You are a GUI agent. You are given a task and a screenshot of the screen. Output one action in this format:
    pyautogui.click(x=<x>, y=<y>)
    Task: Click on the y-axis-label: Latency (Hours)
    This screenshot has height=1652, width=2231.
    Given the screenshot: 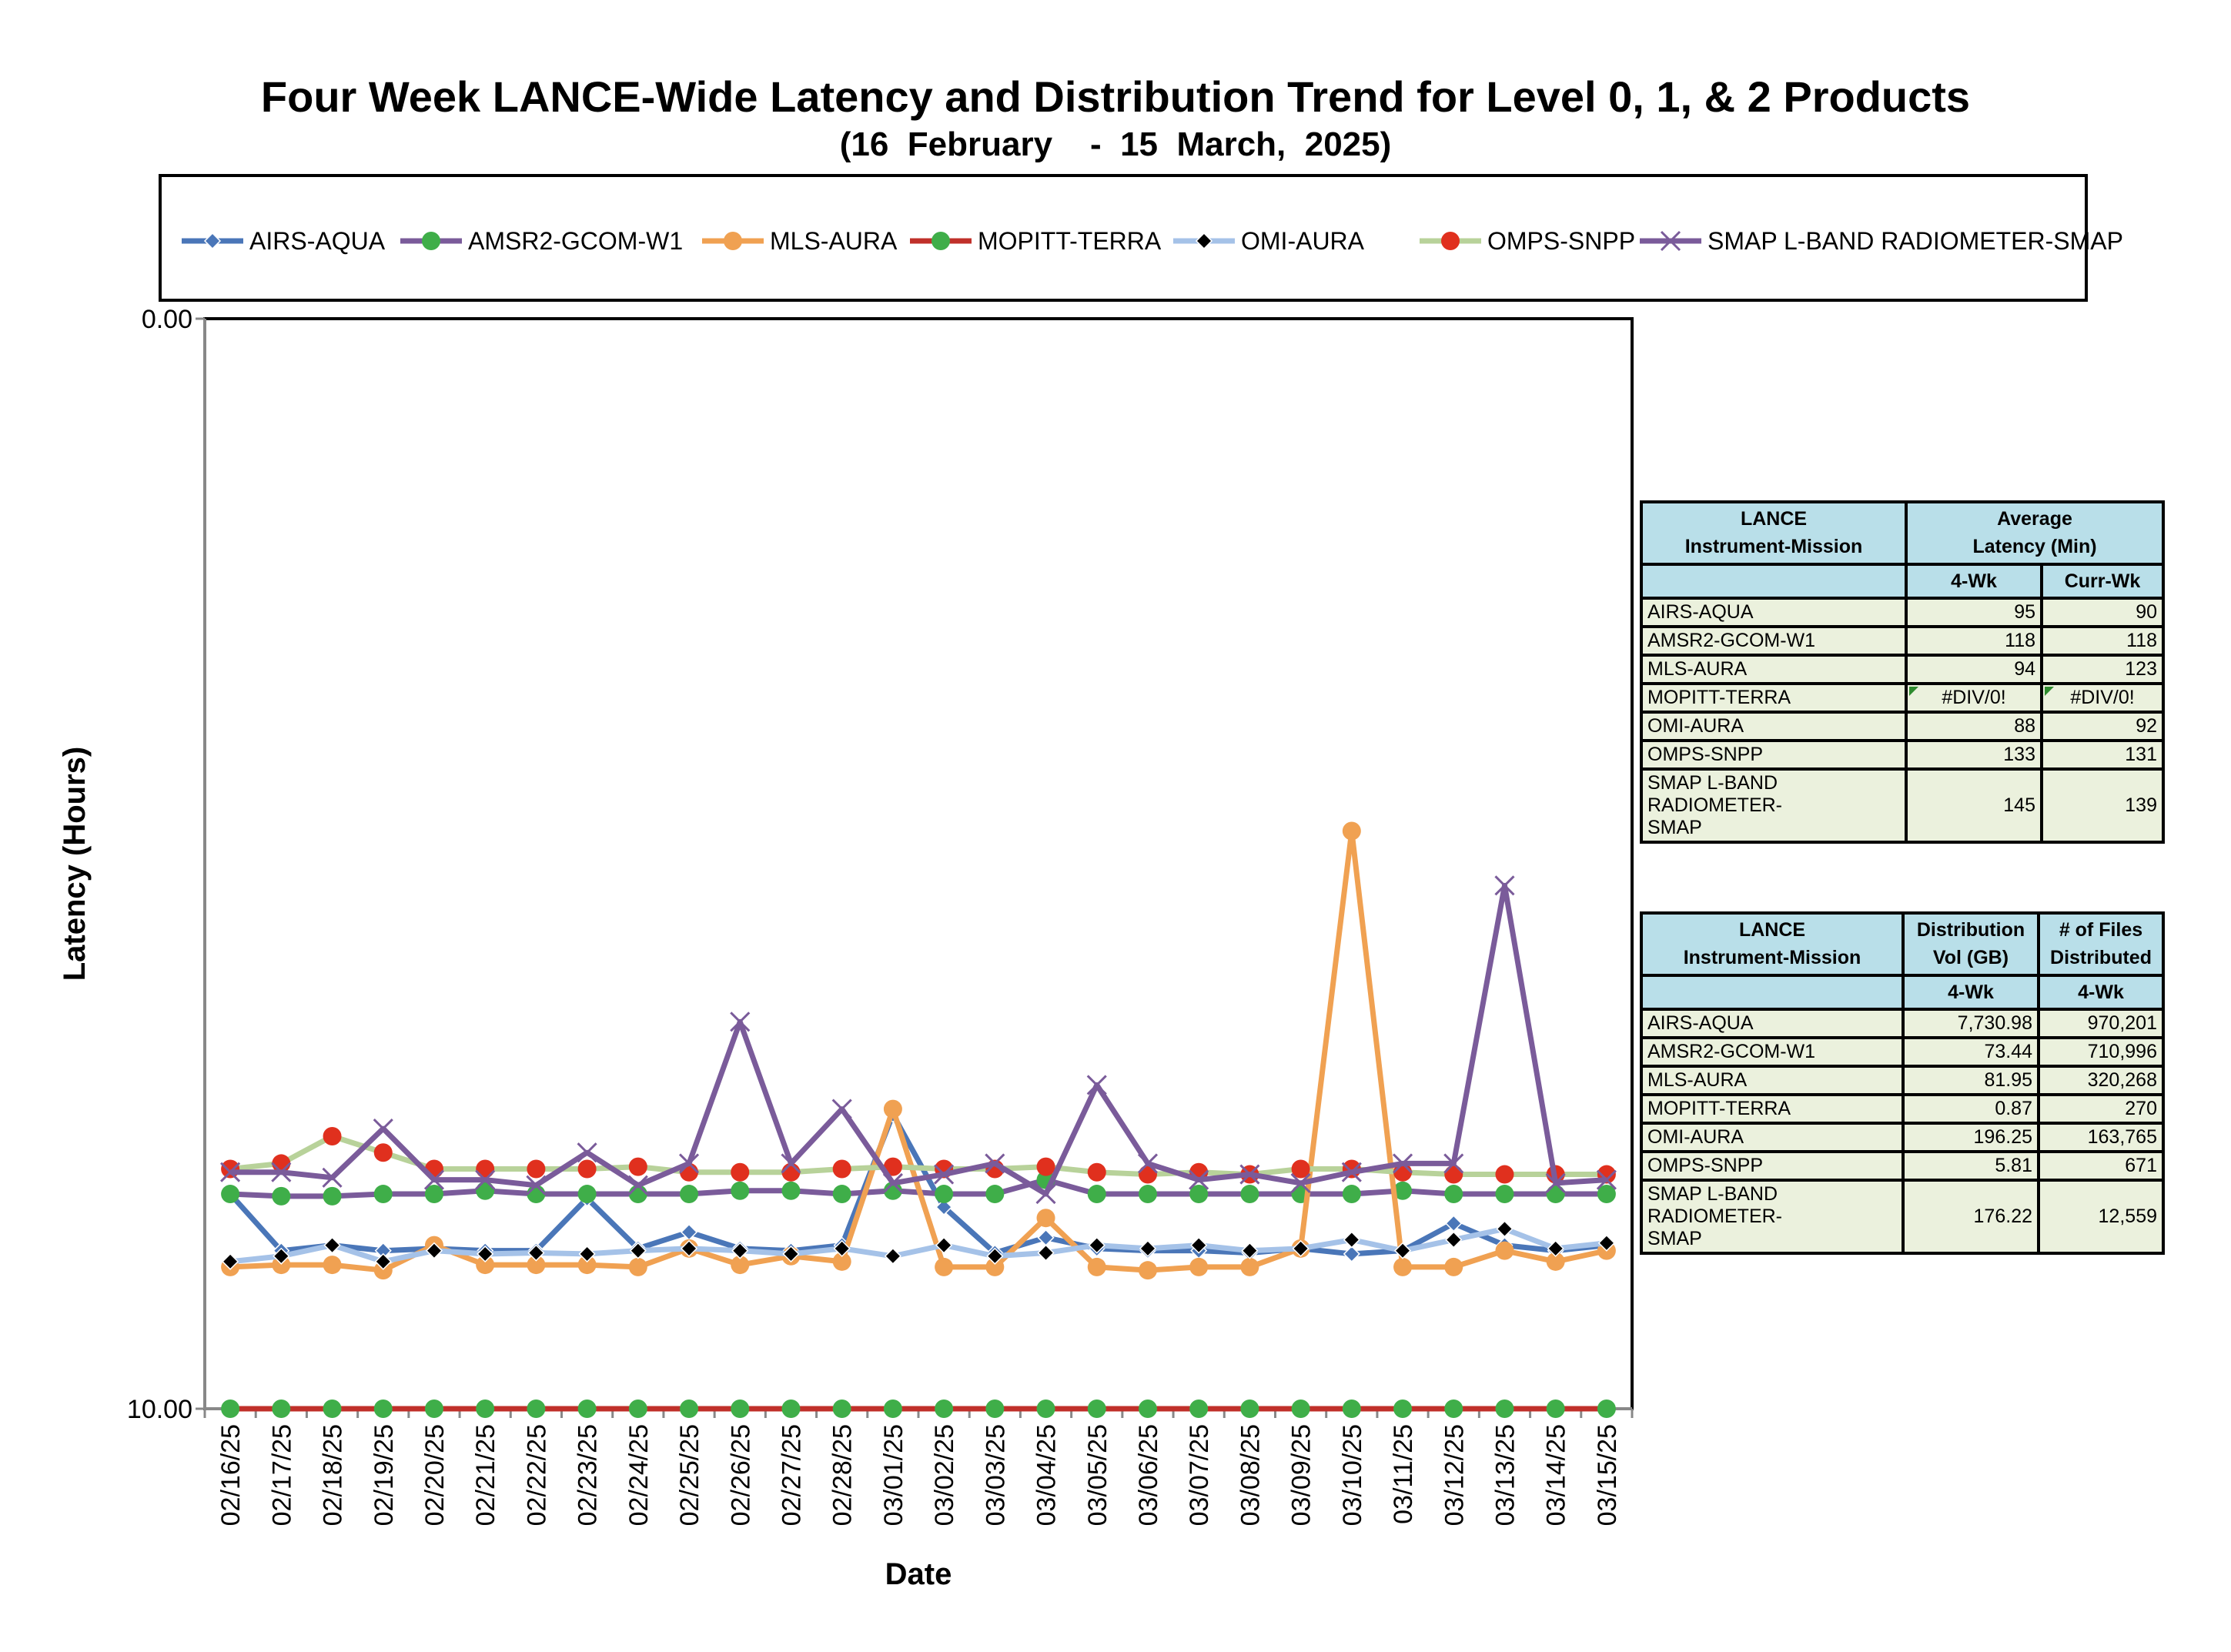 What is the action you would take?
    pyautogui.click(x=75, y=864)
    